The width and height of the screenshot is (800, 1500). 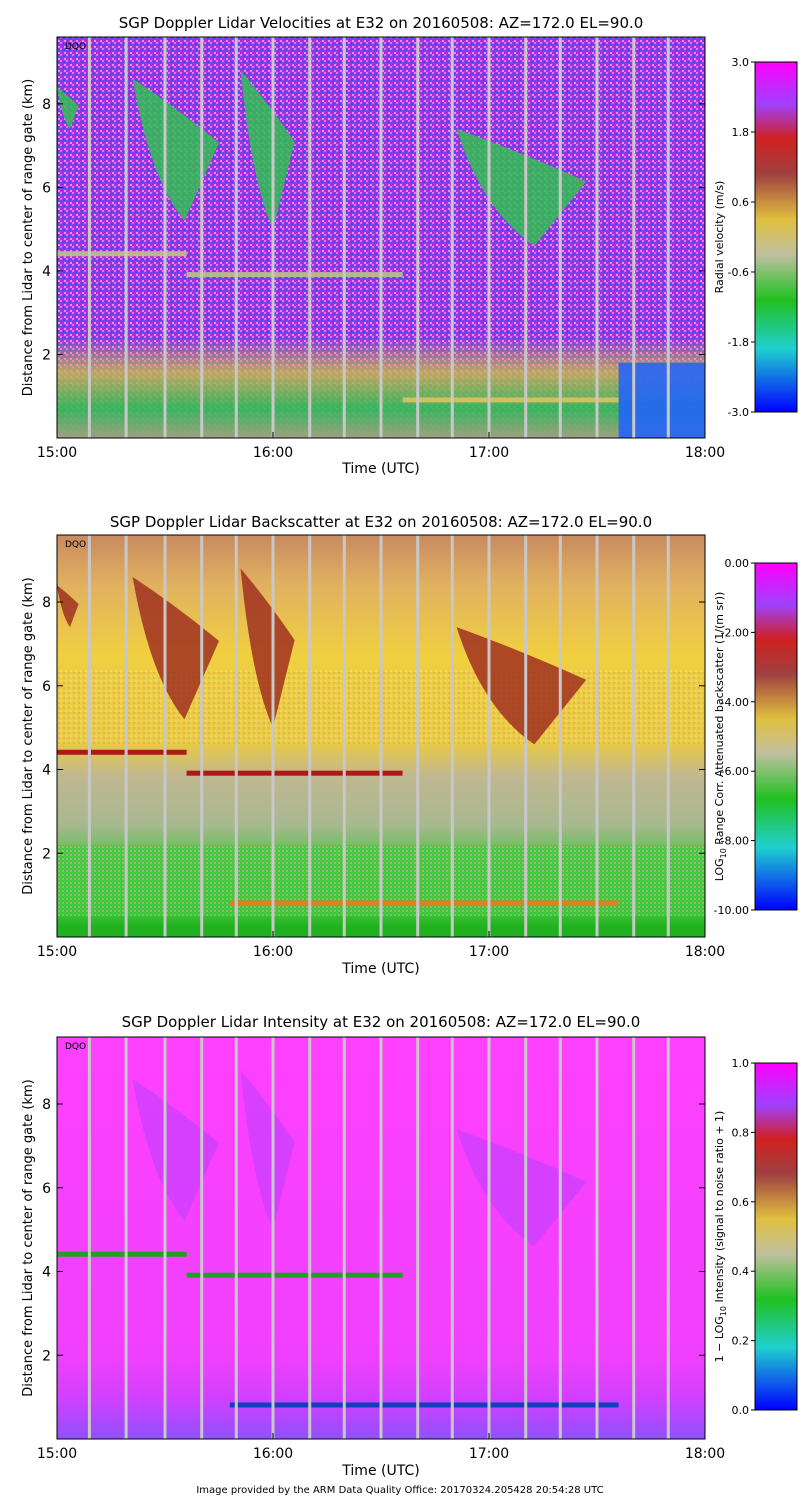 I want to click on x-tick-label: 15:00, so click(x=57, y=1454).